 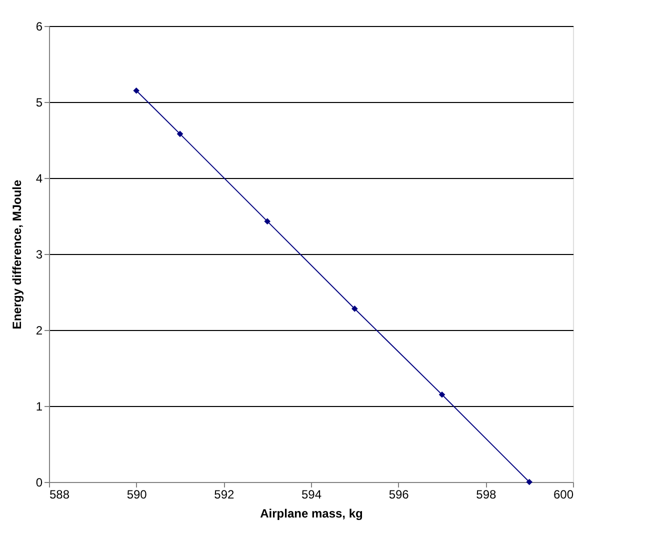 What do you see at coordinates (39, 483) in the screenshot?
I see `y-tick-label: 0` at bounding box center [39, 483].